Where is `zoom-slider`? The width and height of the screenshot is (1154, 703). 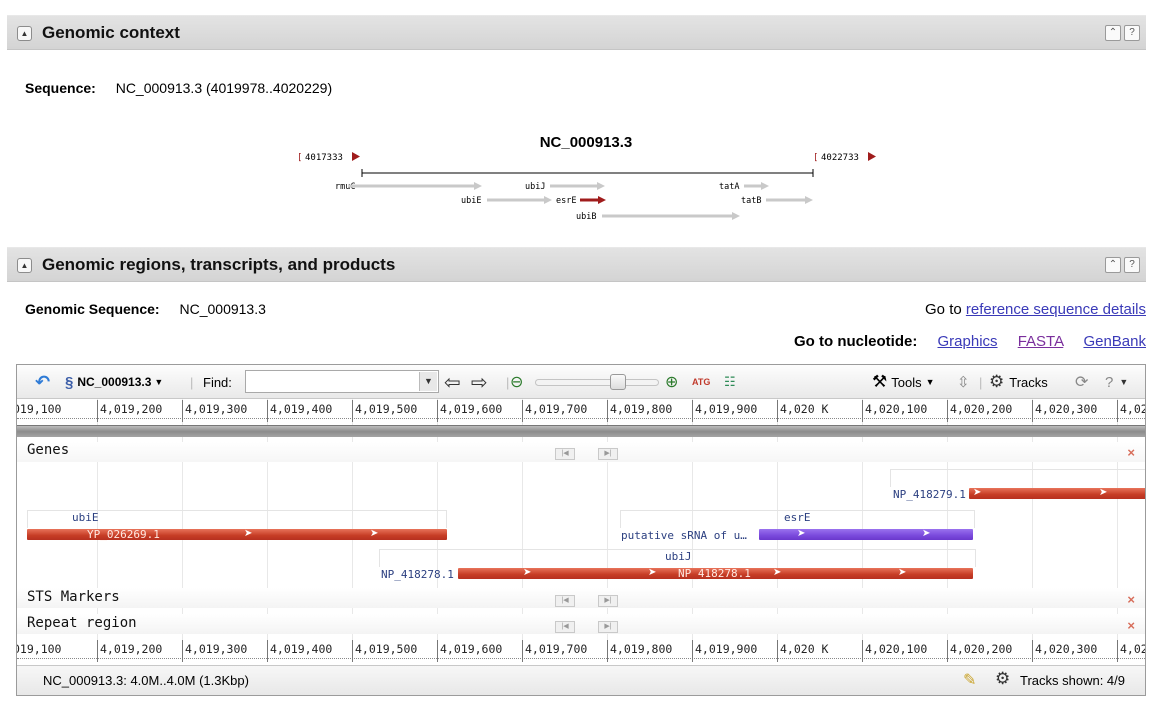 zoom-slider is located at coordinates (597, 382).